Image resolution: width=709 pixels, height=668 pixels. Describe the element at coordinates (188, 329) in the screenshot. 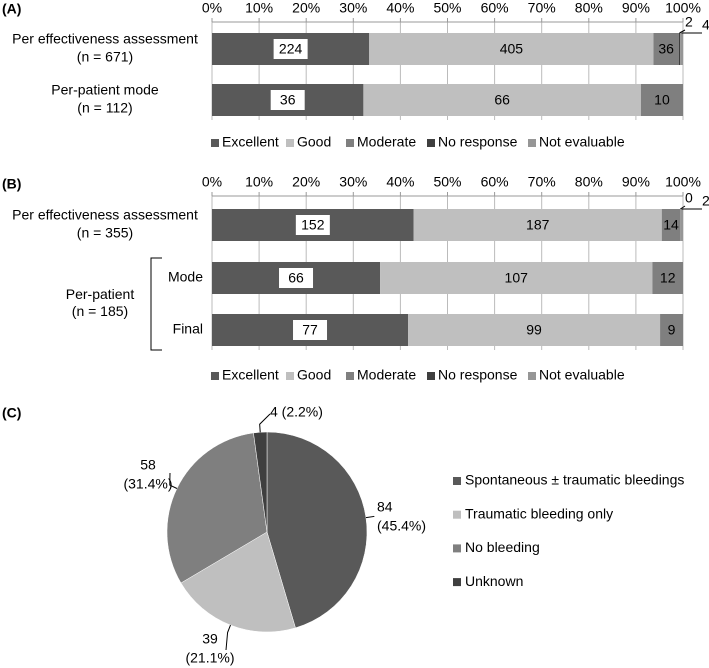

I see `category-label: Final` at that location.